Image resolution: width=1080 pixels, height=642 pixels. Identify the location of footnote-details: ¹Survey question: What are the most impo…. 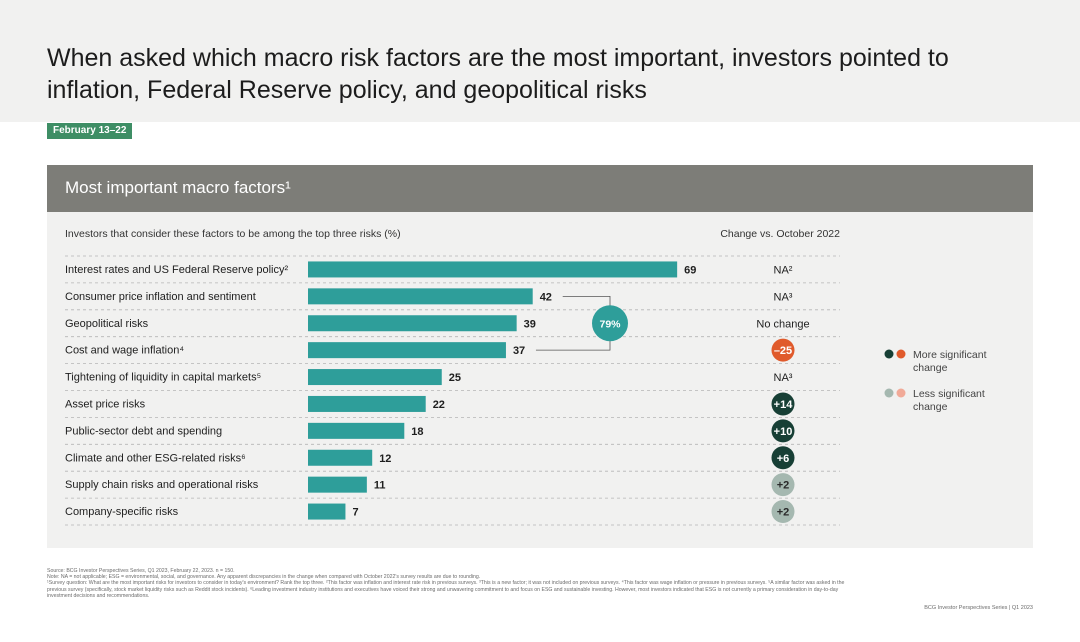
(446, 589).